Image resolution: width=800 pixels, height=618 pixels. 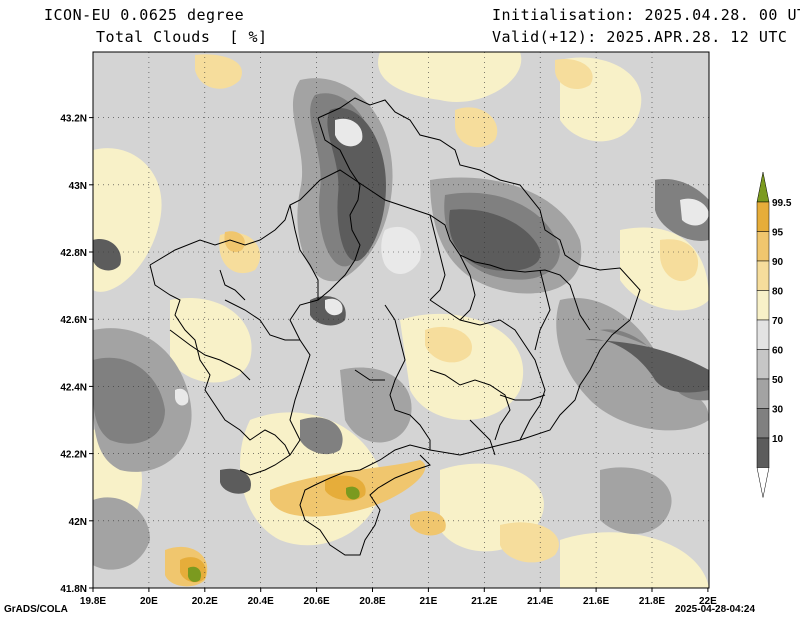 I want to click on y-tick-label: 42.2N, so click(x=73, y=455).